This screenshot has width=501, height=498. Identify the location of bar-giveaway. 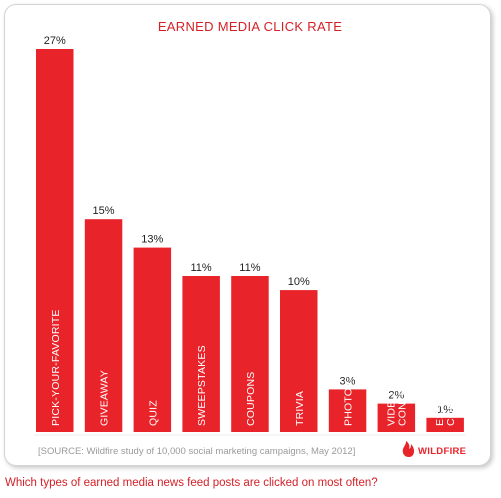
(103, 325).